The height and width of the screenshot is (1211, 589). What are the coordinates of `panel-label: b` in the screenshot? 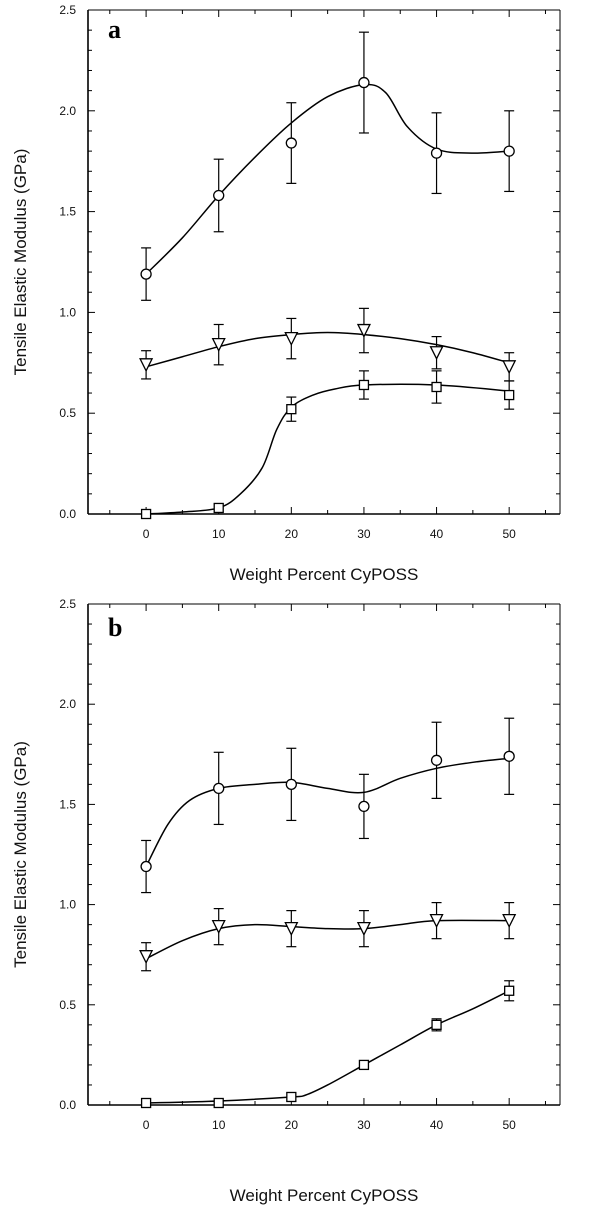 It's located at (115, 627).